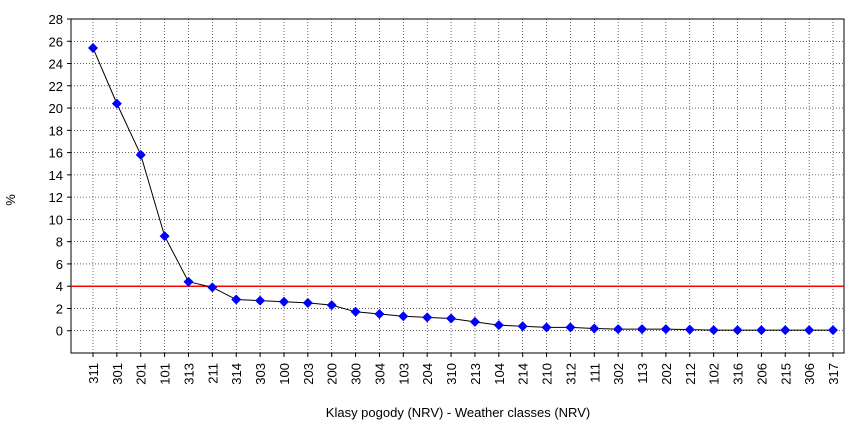  Describe the element at coordinates (59, 308) in the screenshot. I see `y-tick-label: 2` at that location.